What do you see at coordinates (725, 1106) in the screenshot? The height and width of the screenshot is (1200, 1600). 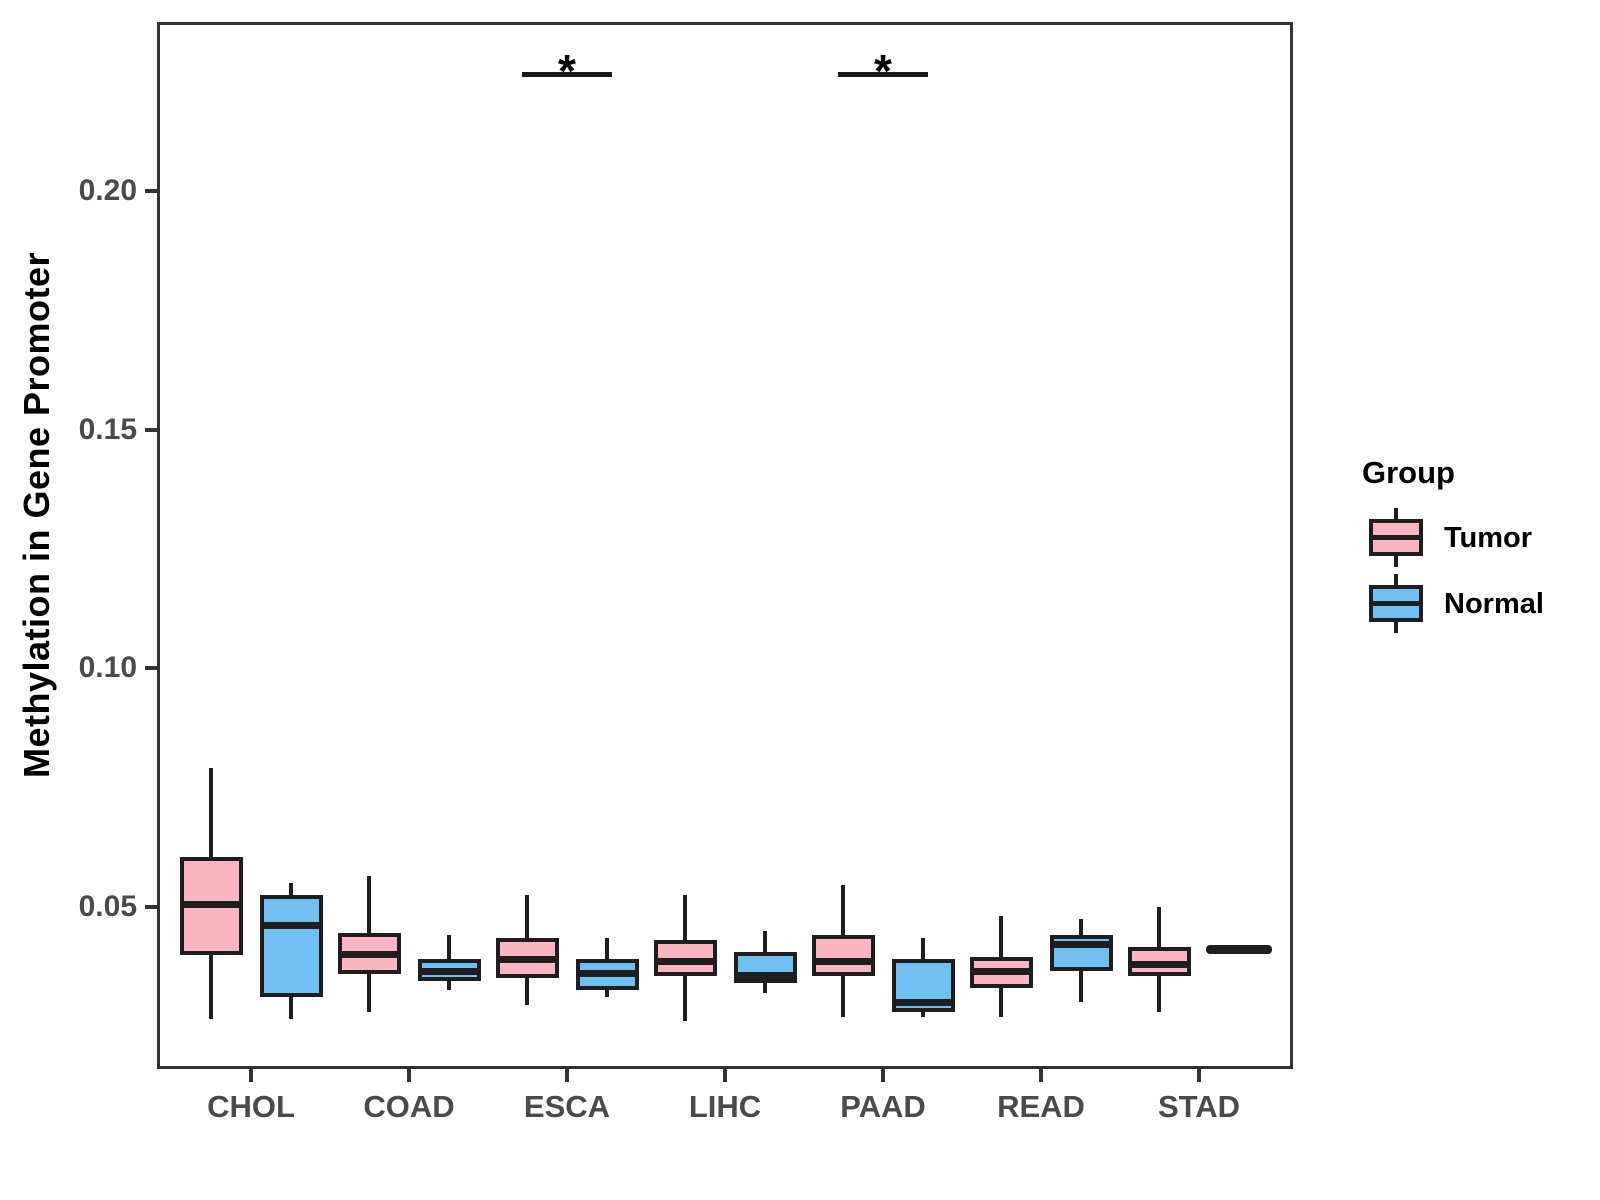 I see `x-axis-category-label: LIHC` at bounding box center [725, 1106].